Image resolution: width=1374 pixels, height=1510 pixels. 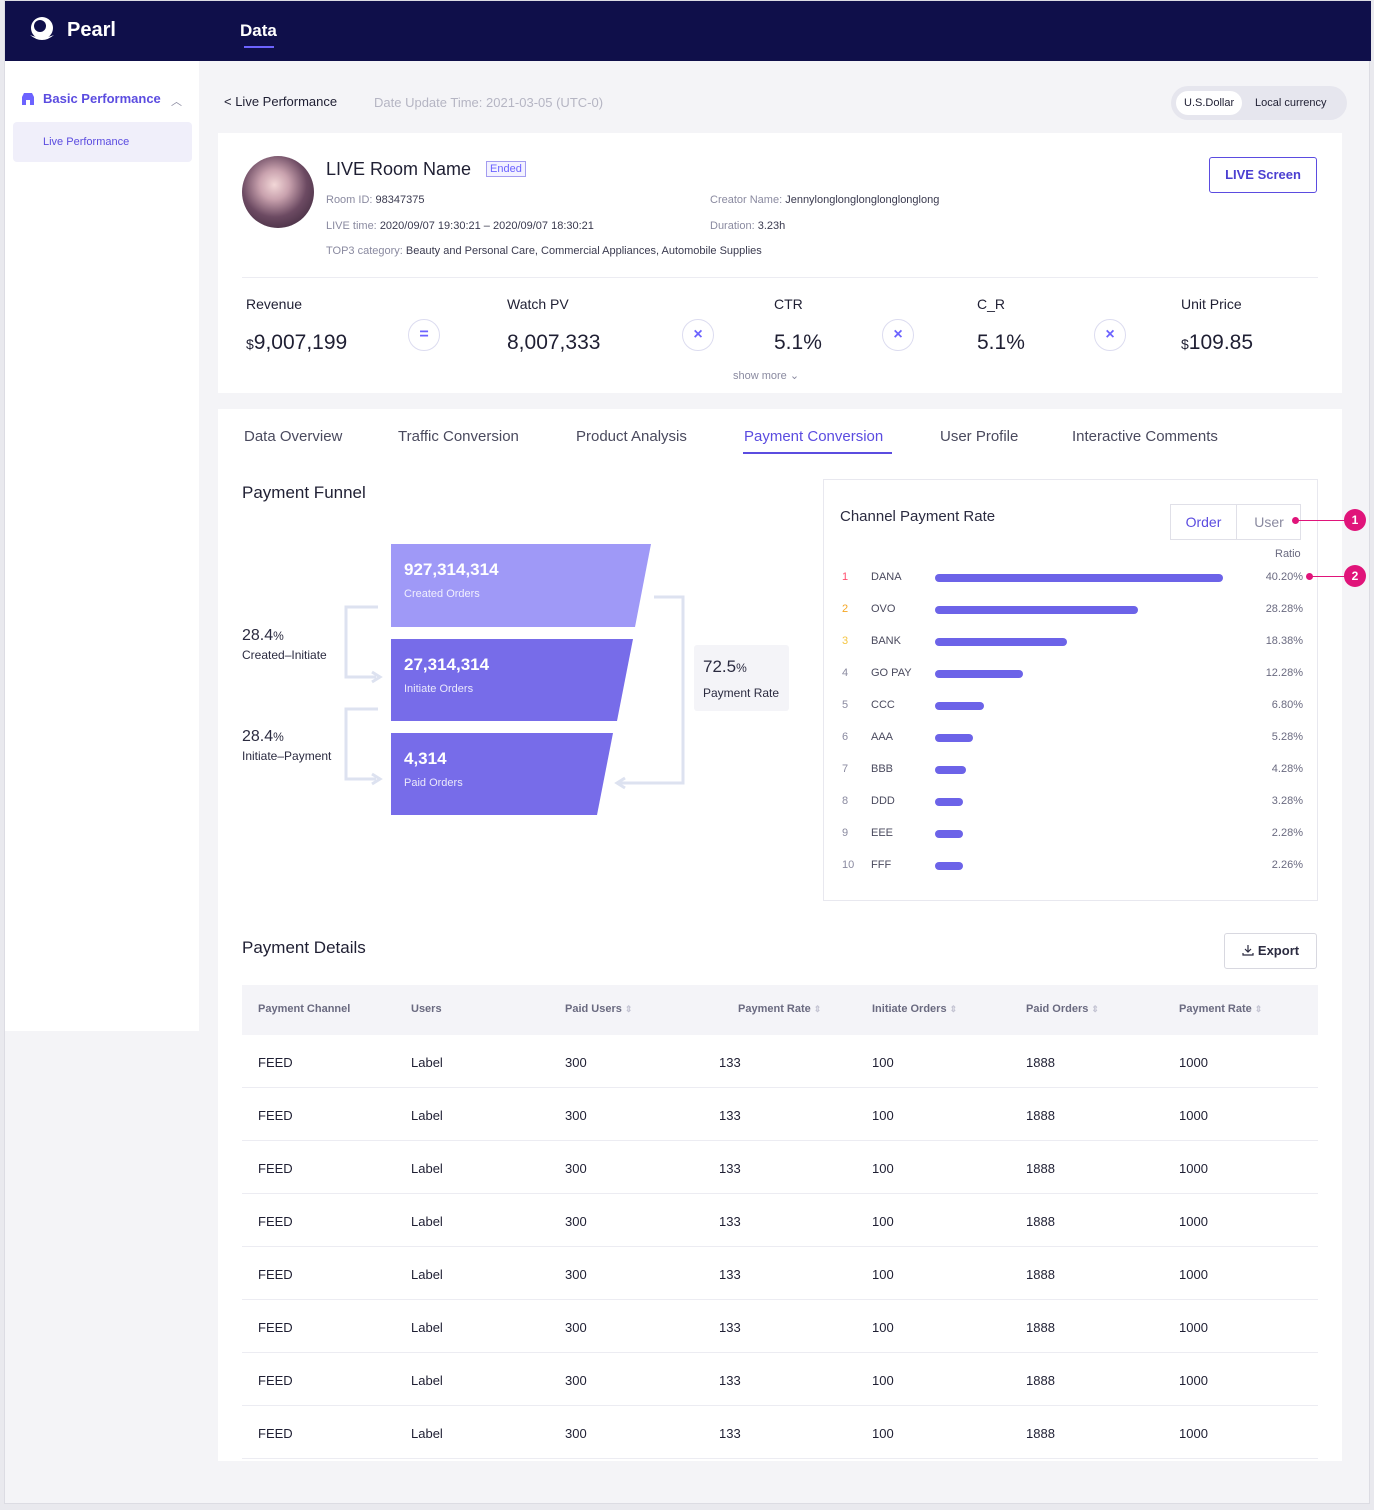 I want to click on initiate-payment-label: Initiate–Payment, so click(x=287, y=756).